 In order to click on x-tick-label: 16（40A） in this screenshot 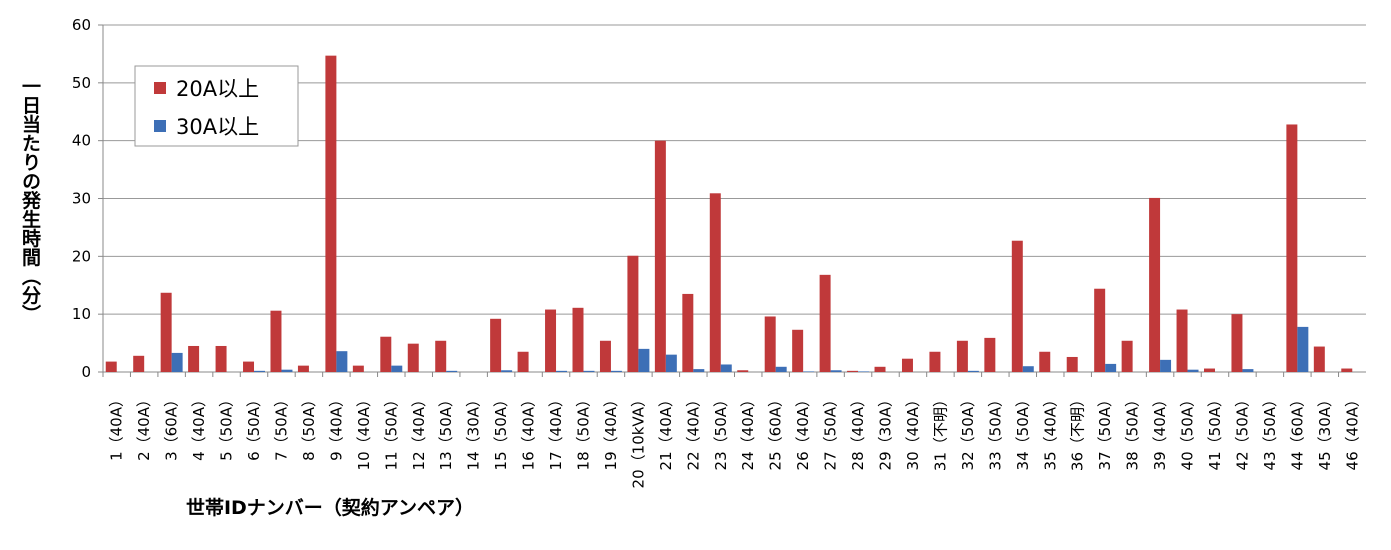, I will do `click(529, 431)`.